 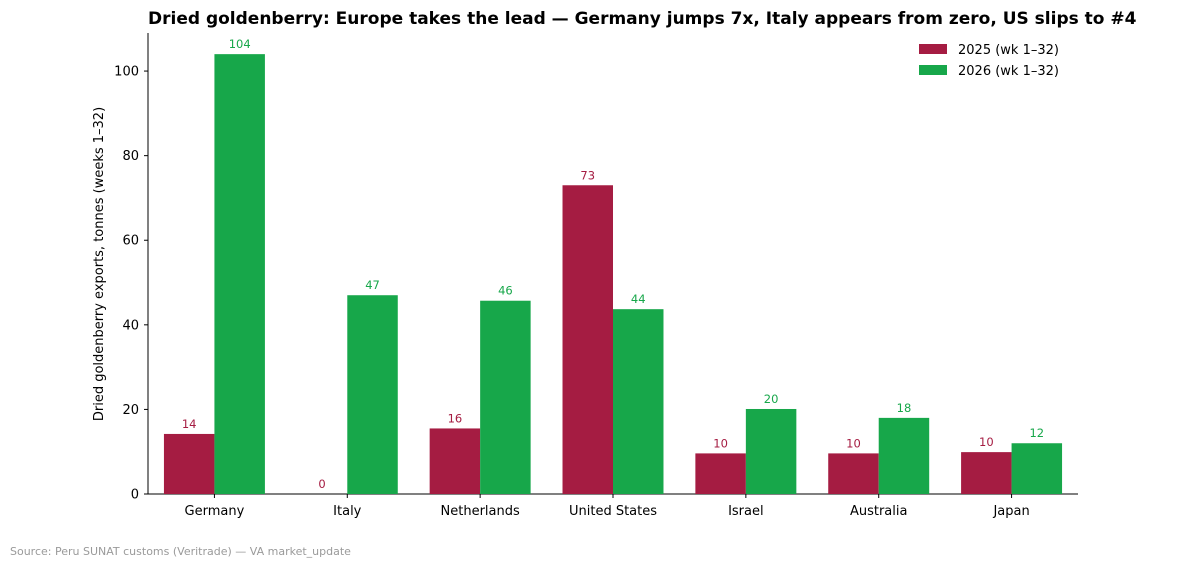 I want to click on data-label: 18, so click(x=904, y=408).